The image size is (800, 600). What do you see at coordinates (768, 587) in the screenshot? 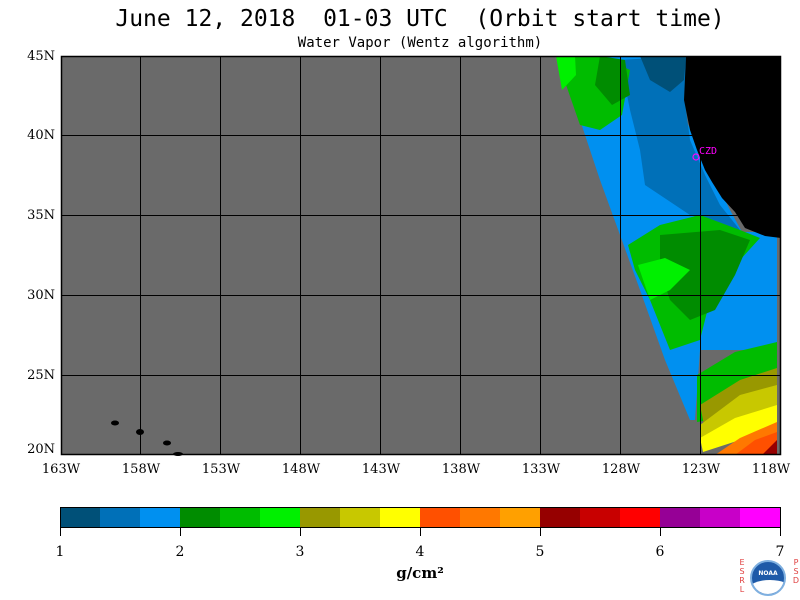
I see `emblem-wave` at bounding box center [768, 587].